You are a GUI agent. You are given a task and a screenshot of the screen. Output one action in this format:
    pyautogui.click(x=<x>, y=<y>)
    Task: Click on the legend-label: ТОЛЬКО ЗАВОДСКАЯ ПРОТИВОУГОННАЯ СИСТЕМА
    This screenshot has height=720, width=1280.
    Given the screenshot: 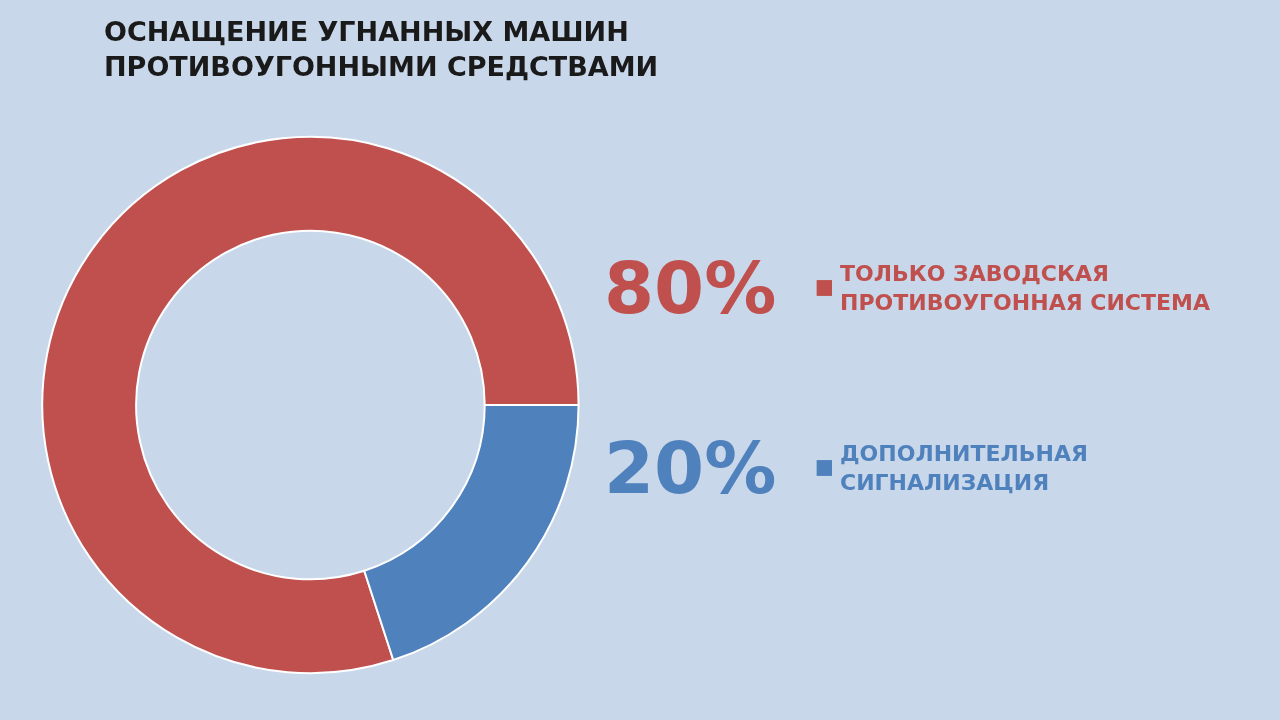 What is the action you would take?
    pyautogui.click(x=1025, y=288)
    